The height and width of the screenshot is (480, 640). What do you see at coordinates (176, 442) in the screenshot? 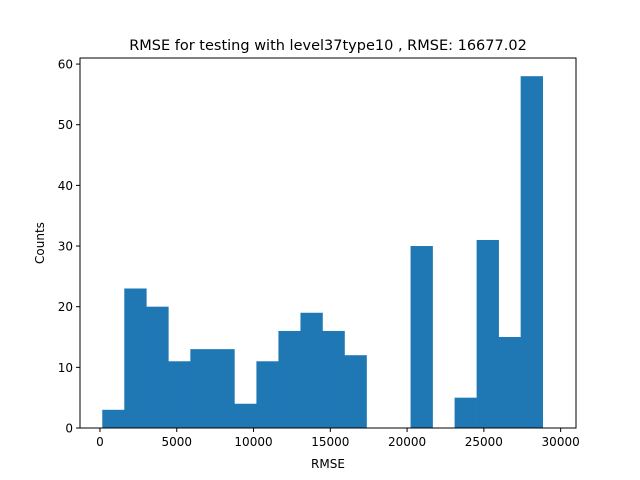
I see `x-tick-label: 5000` at bounding box center [176, 442].